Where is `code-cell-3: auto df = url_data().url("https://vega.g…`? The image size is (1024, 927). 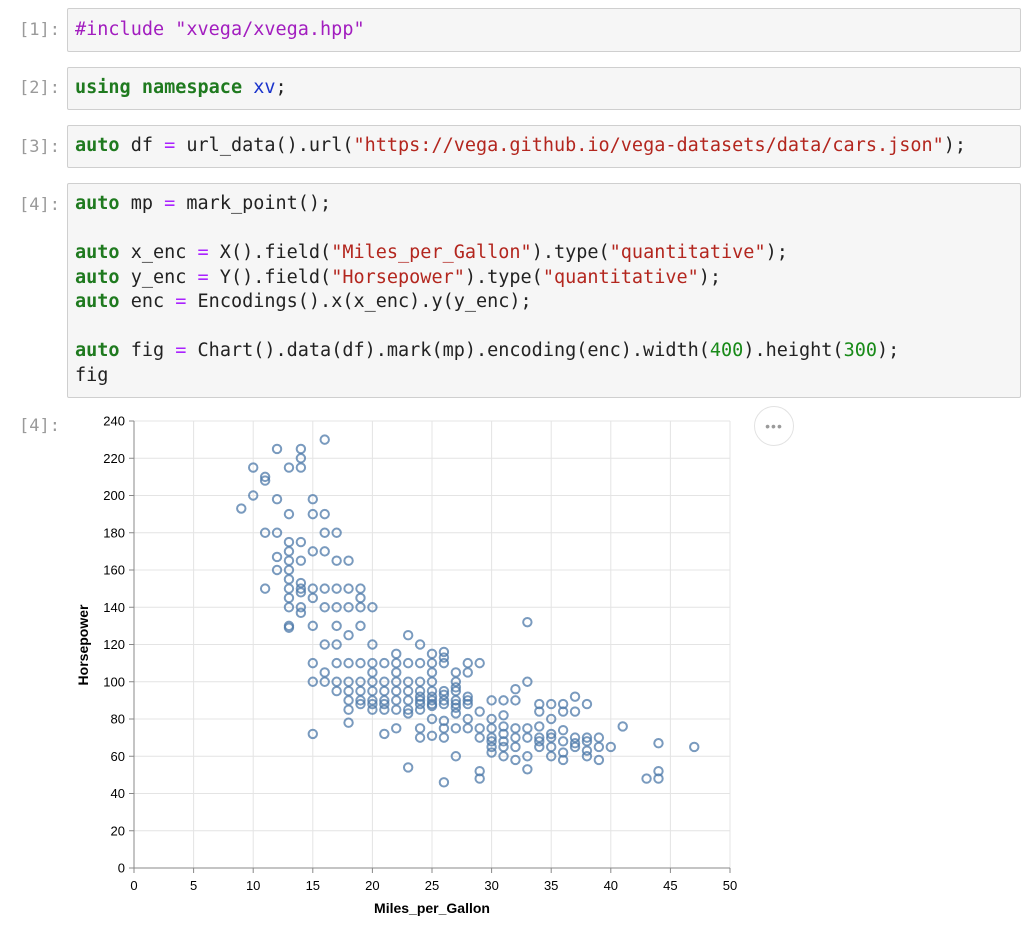
code-cell-3: auto df = url_data().url("https://vega.g… is located at coordinates (544, 146).